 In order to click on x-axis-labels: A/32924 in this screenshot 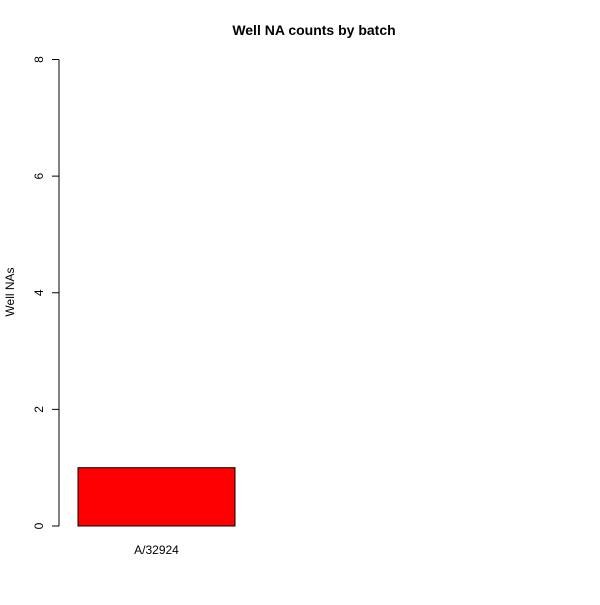, I will do `click(156, 550)`.